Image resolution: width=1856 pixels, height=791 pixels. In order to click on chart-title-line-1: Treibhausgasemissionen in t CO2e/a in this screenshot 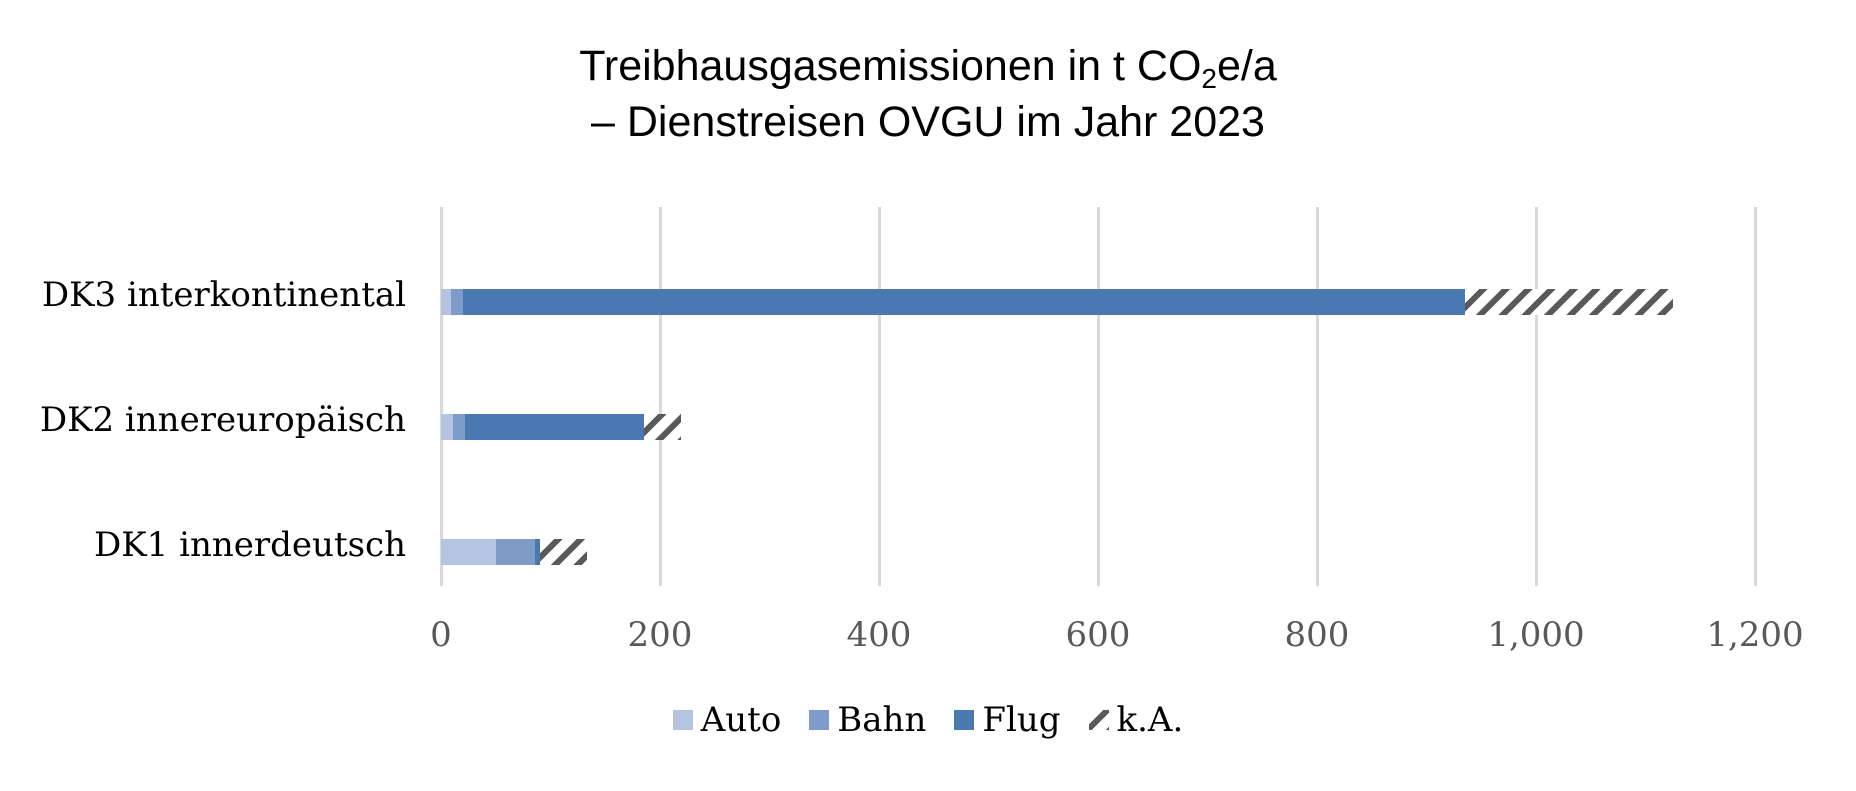, I will do `click(928, 68)`.